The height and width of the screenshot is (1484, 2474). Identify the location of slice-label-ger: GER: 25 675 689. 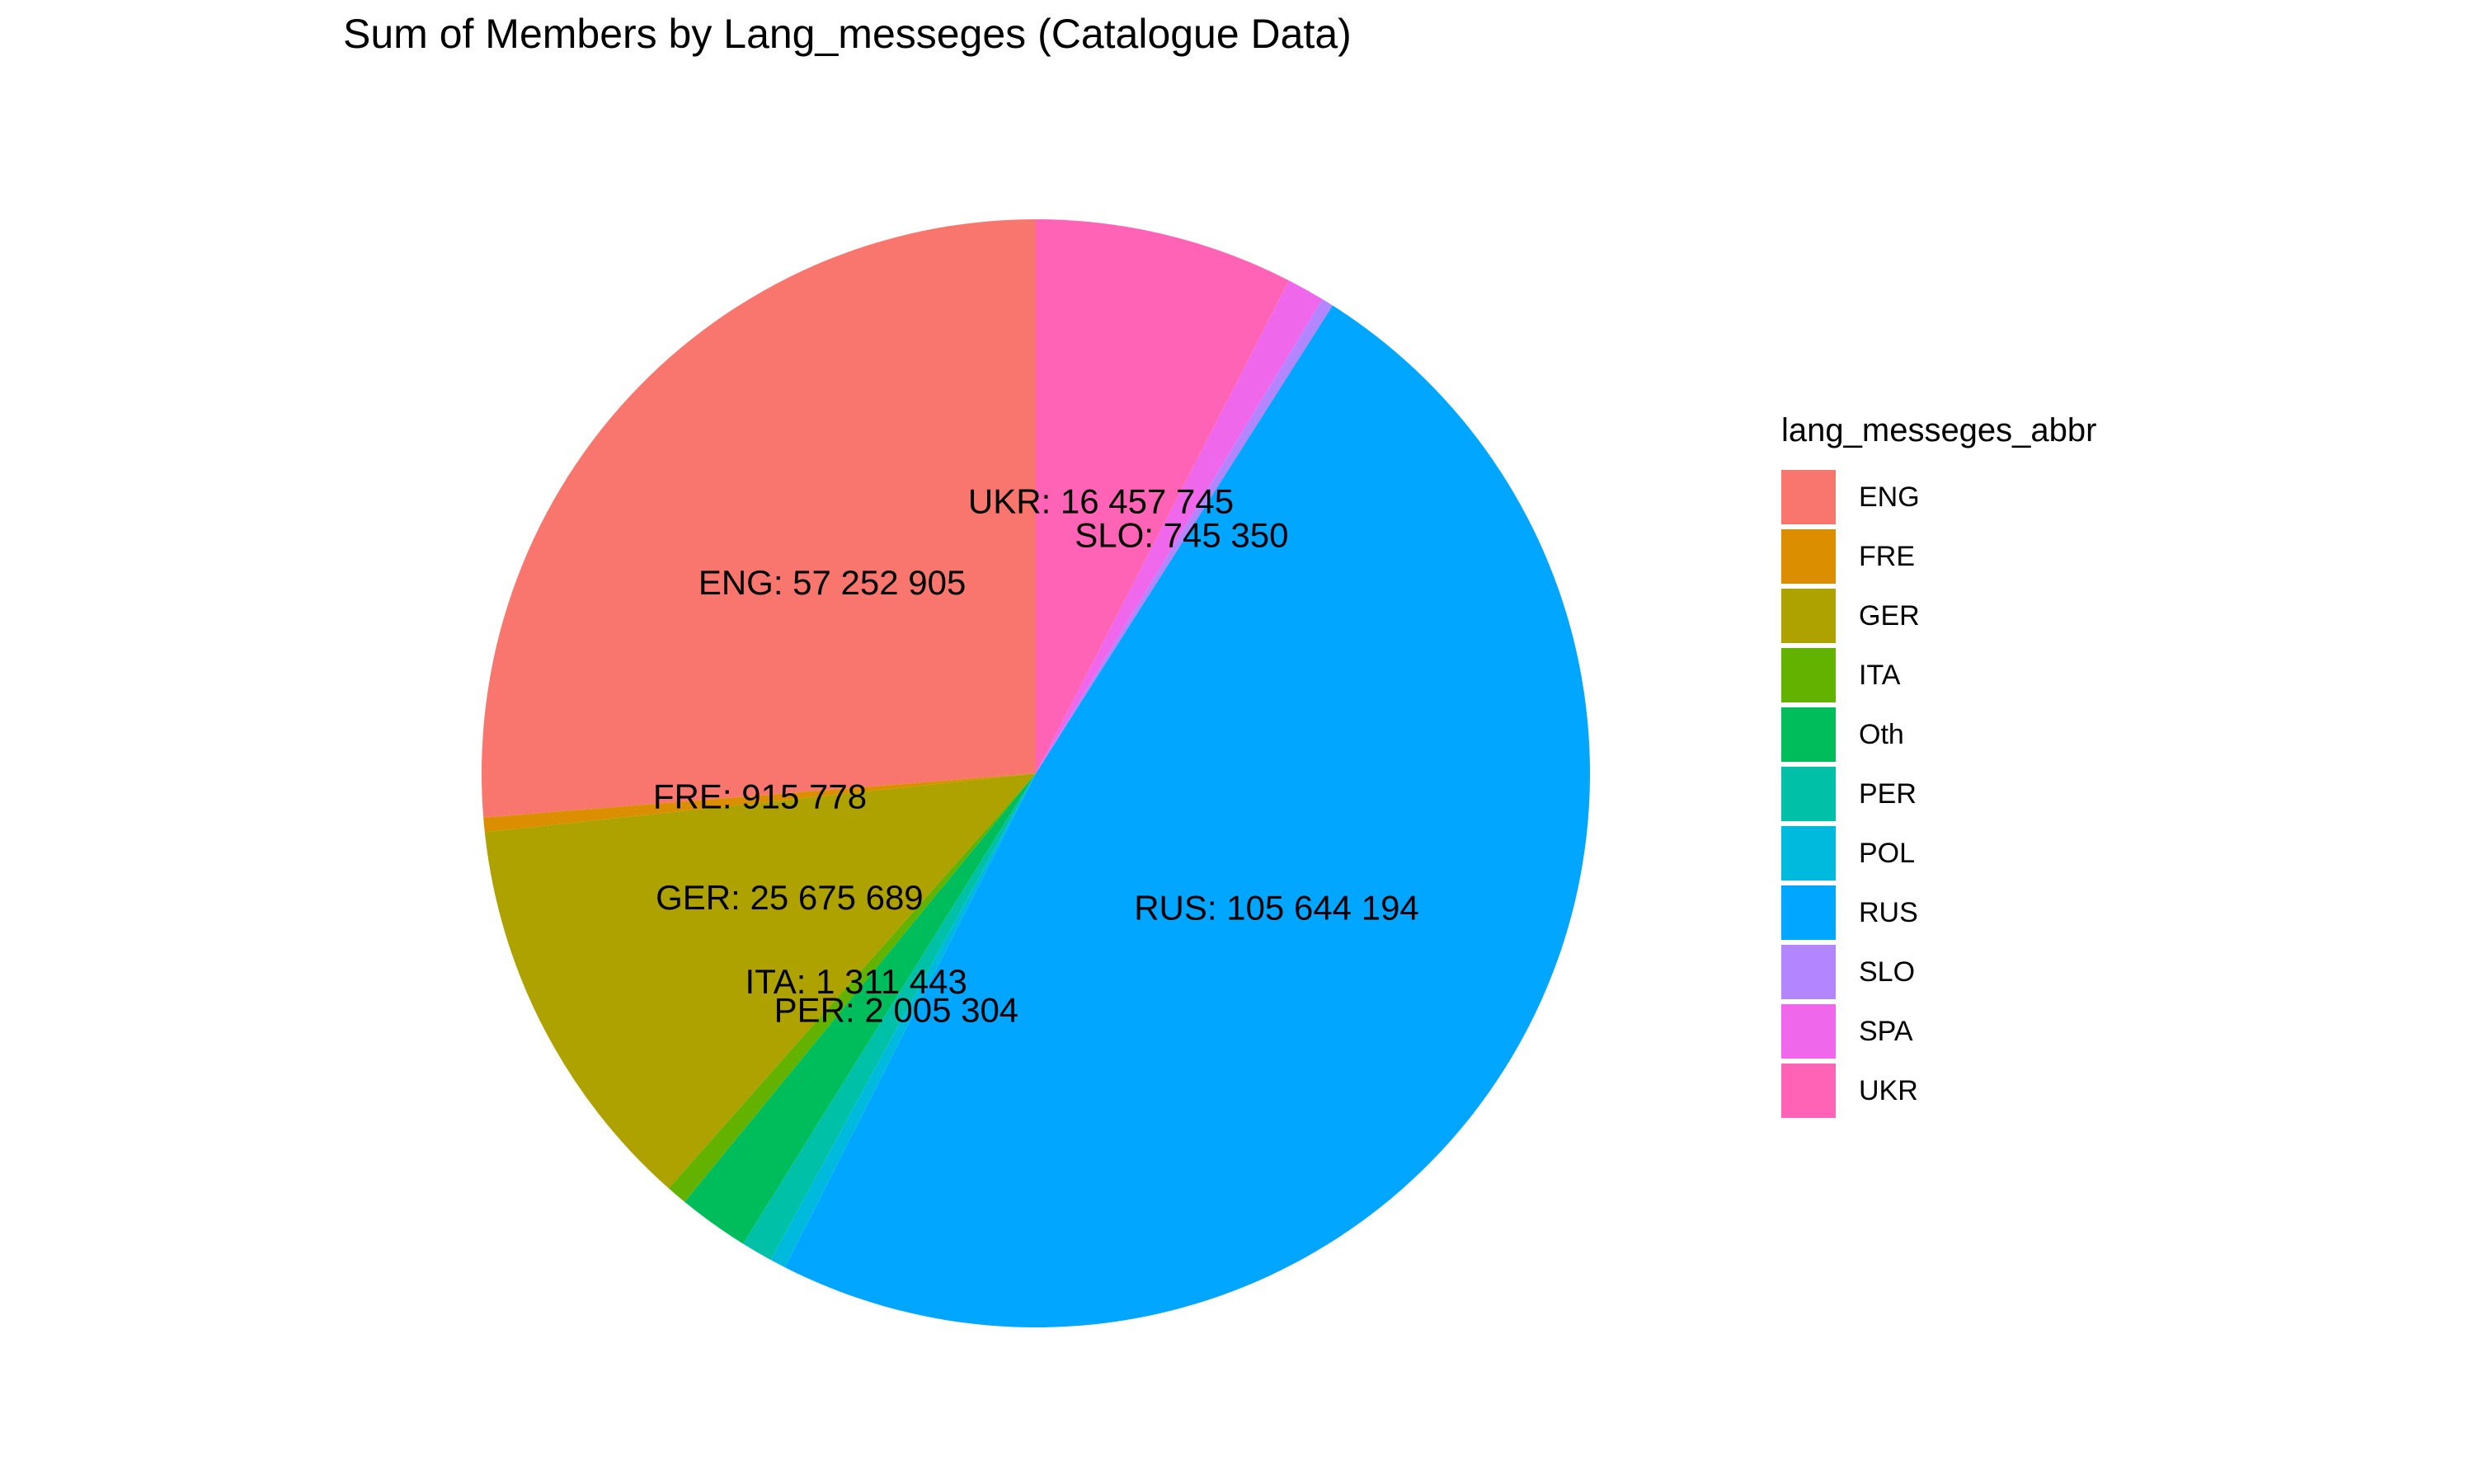
(790, 897).